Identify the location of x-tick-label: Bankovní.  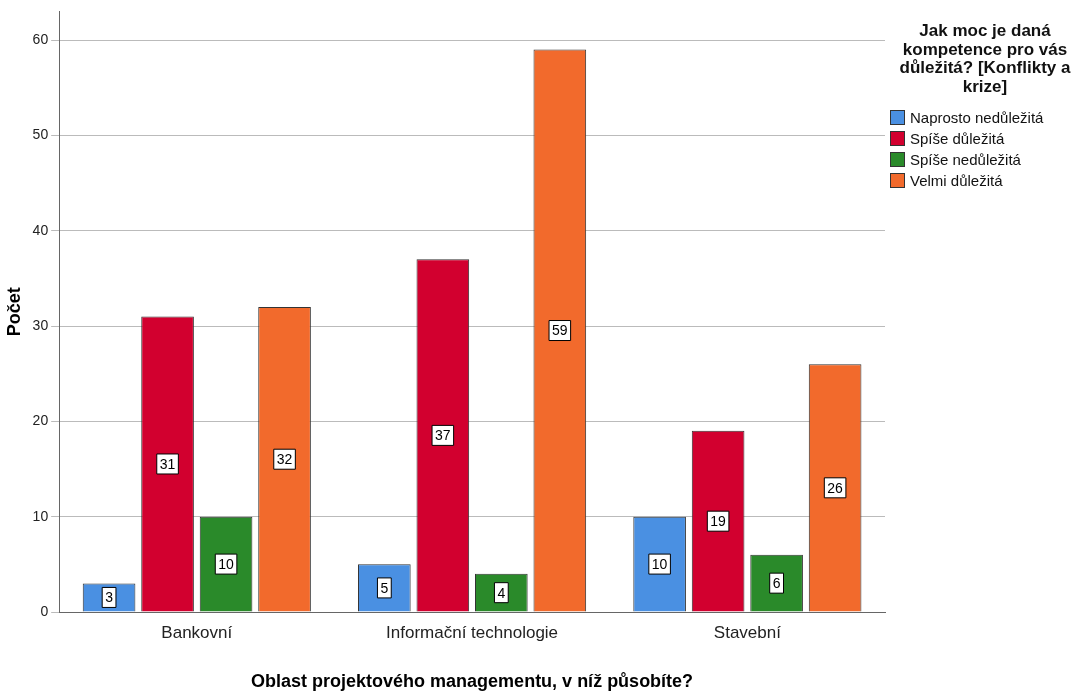
(197, 632).